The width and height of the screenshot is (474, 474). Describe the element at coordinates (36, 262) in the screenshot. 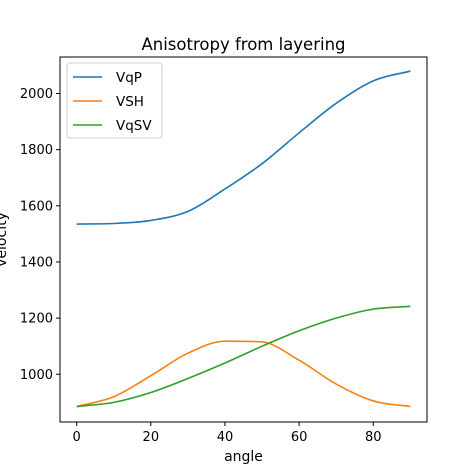

I see `y-tick-label: 1400` at that location.